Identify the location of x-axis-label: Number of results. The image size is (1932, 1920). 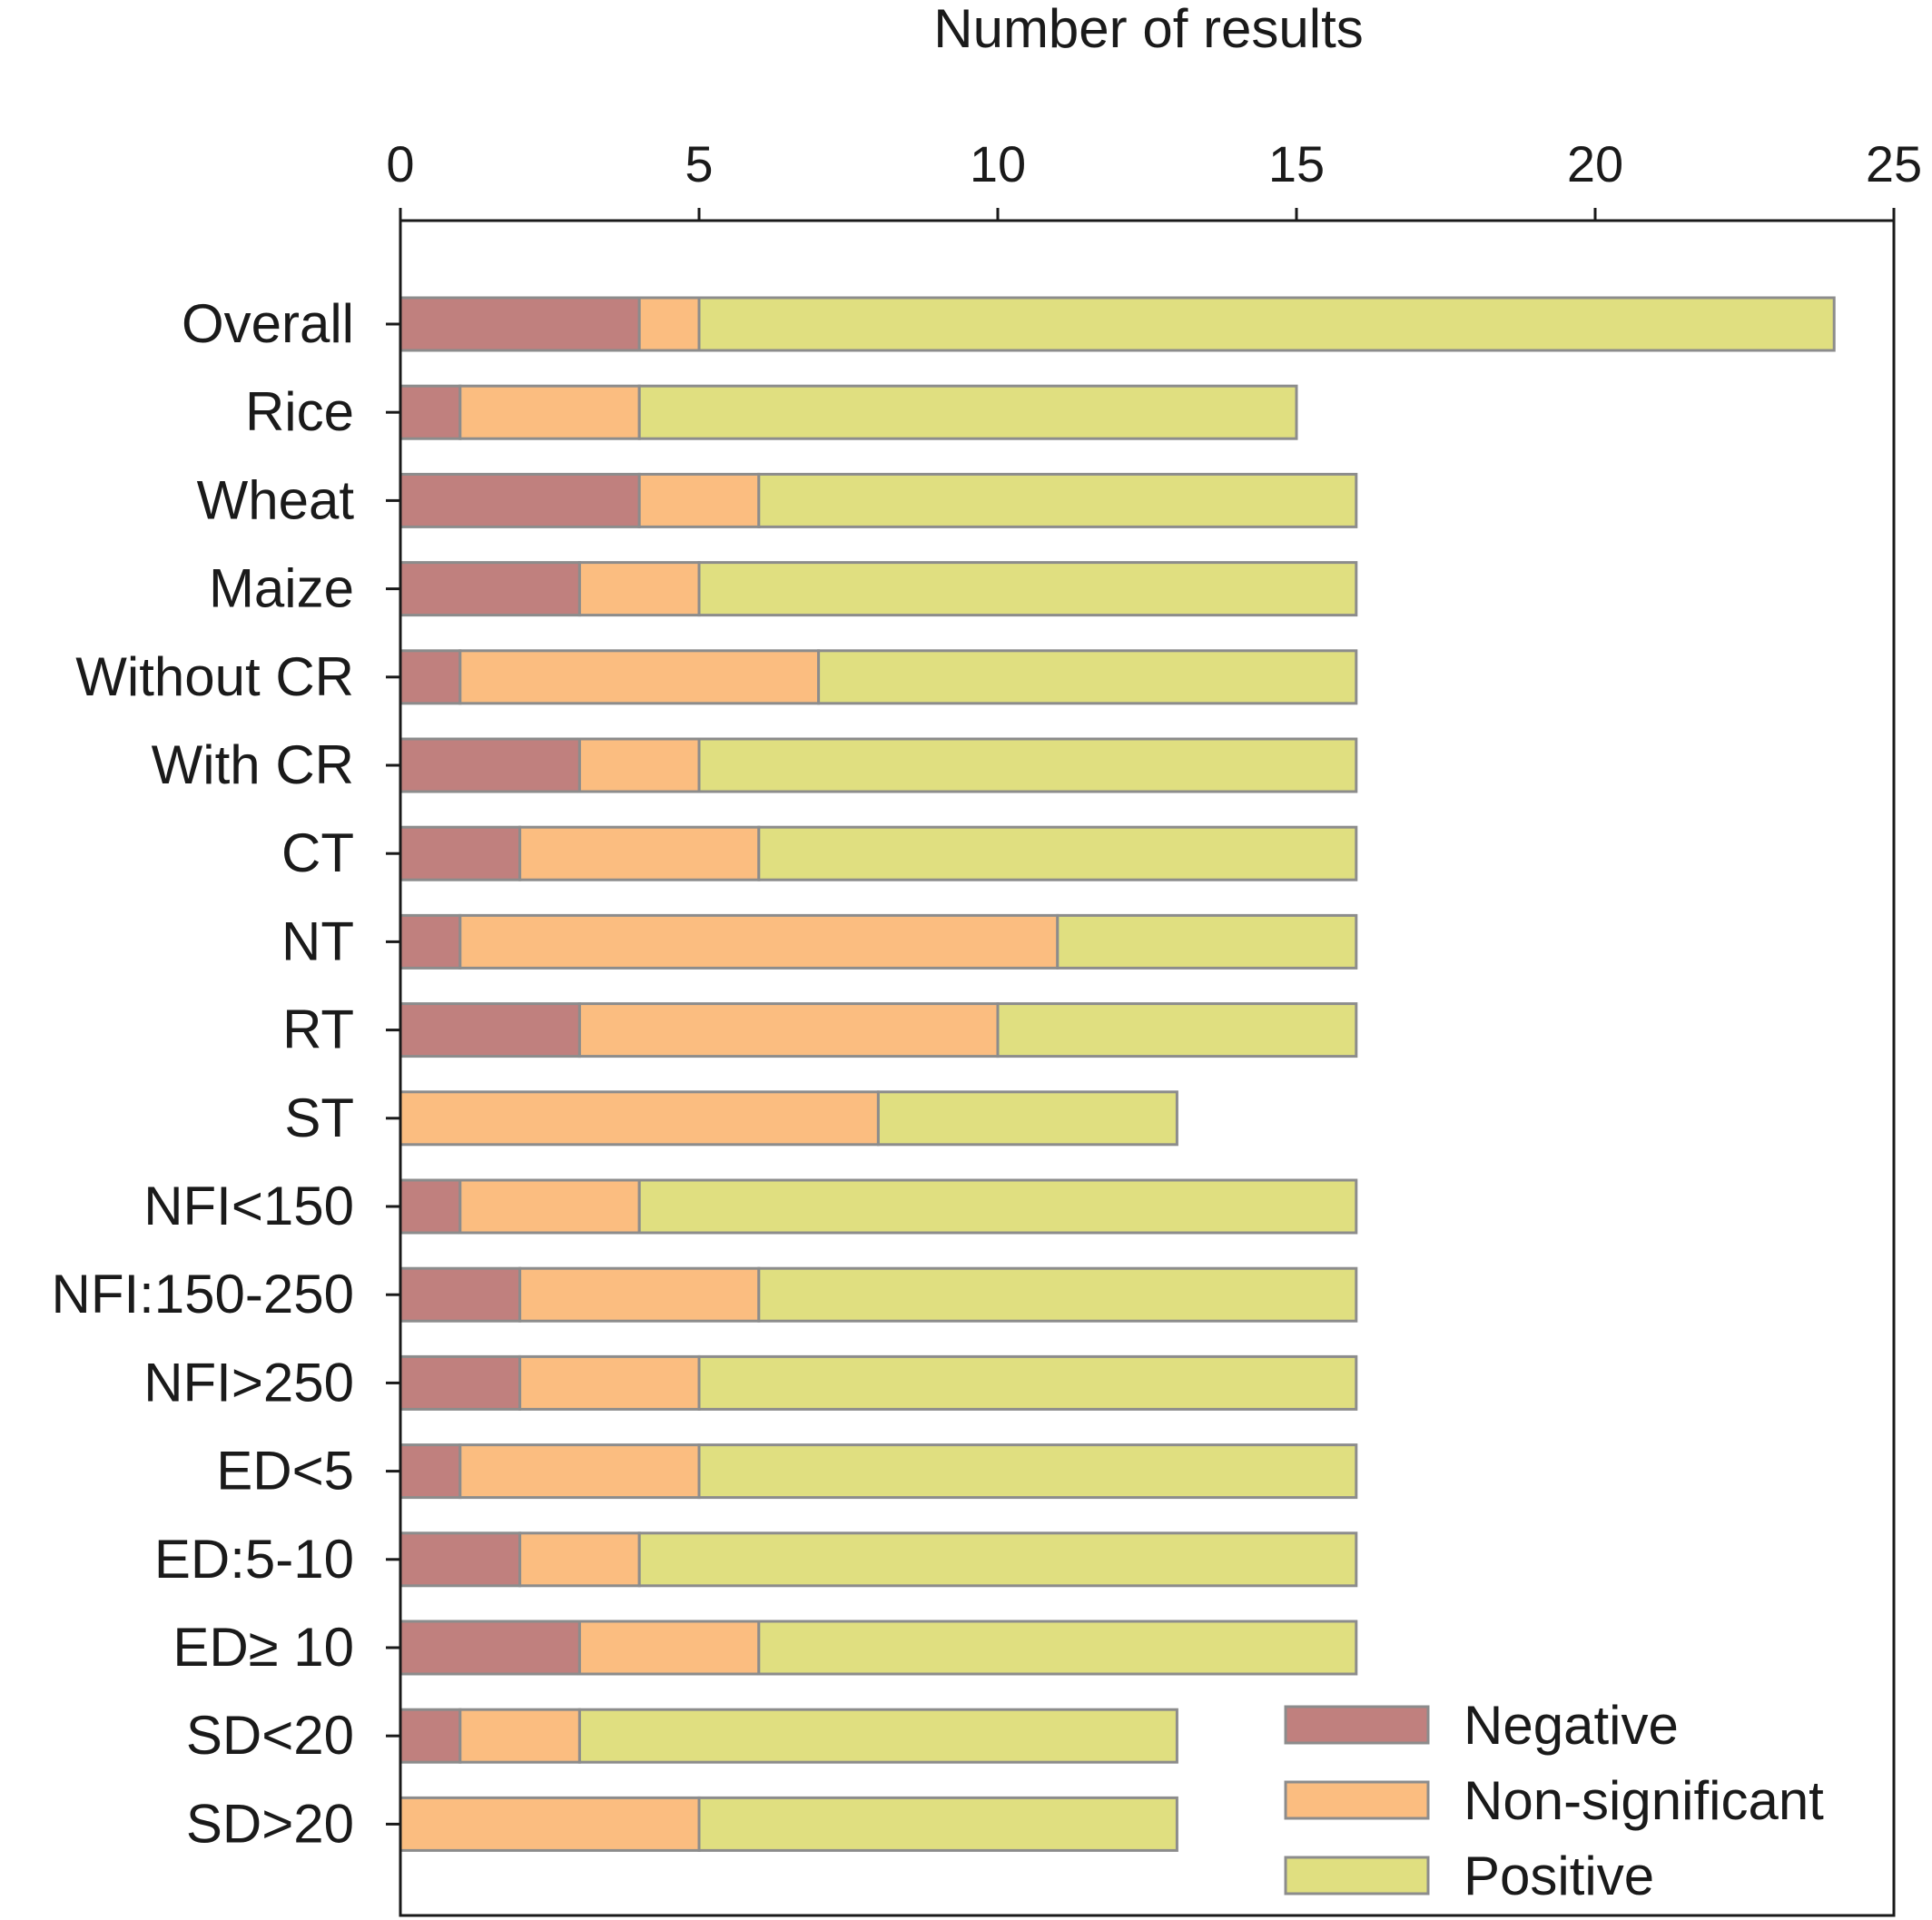
(1148, 29).